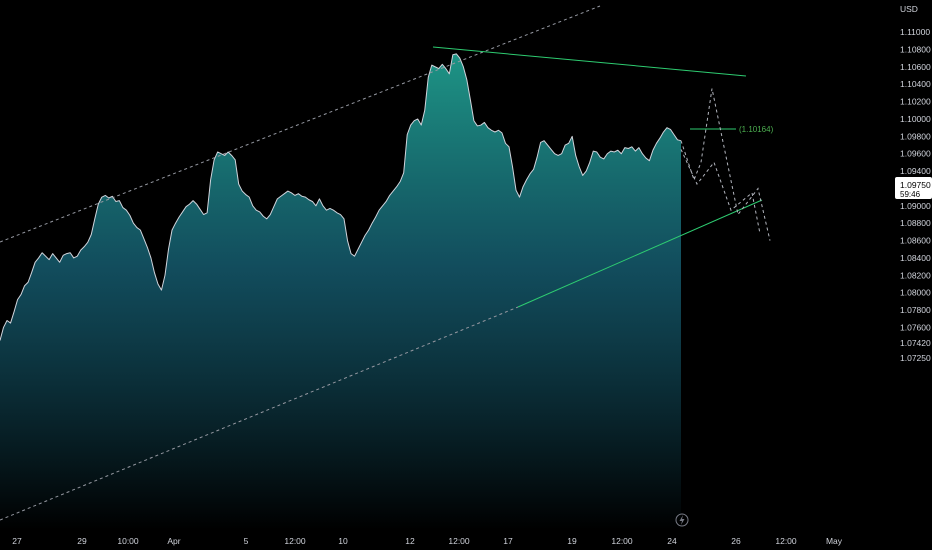 This screenshot has height=550, width=932. What do you see at coordinates (736, 541) in the screenshot?
I see `x-tick-label: 26` at bounding box center [736, 541].